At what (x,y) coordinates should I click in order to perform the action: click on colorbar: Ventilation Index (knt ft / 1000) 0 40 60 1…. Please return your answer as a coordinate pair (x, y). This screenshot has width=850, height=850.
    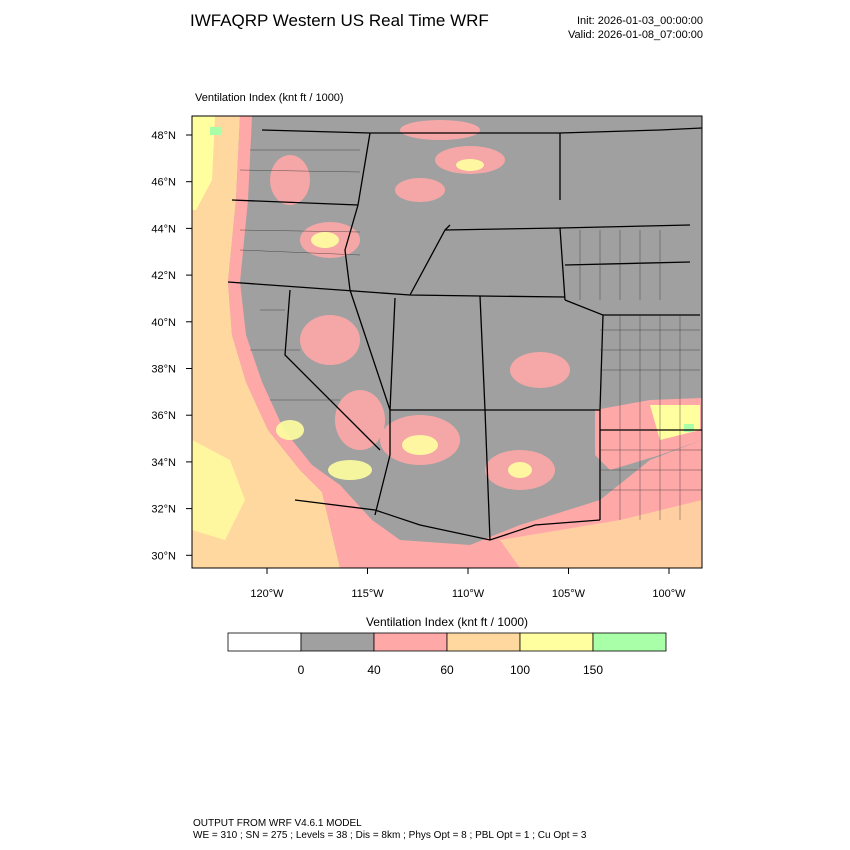
    Looking at the image, I should click on (447, 646).